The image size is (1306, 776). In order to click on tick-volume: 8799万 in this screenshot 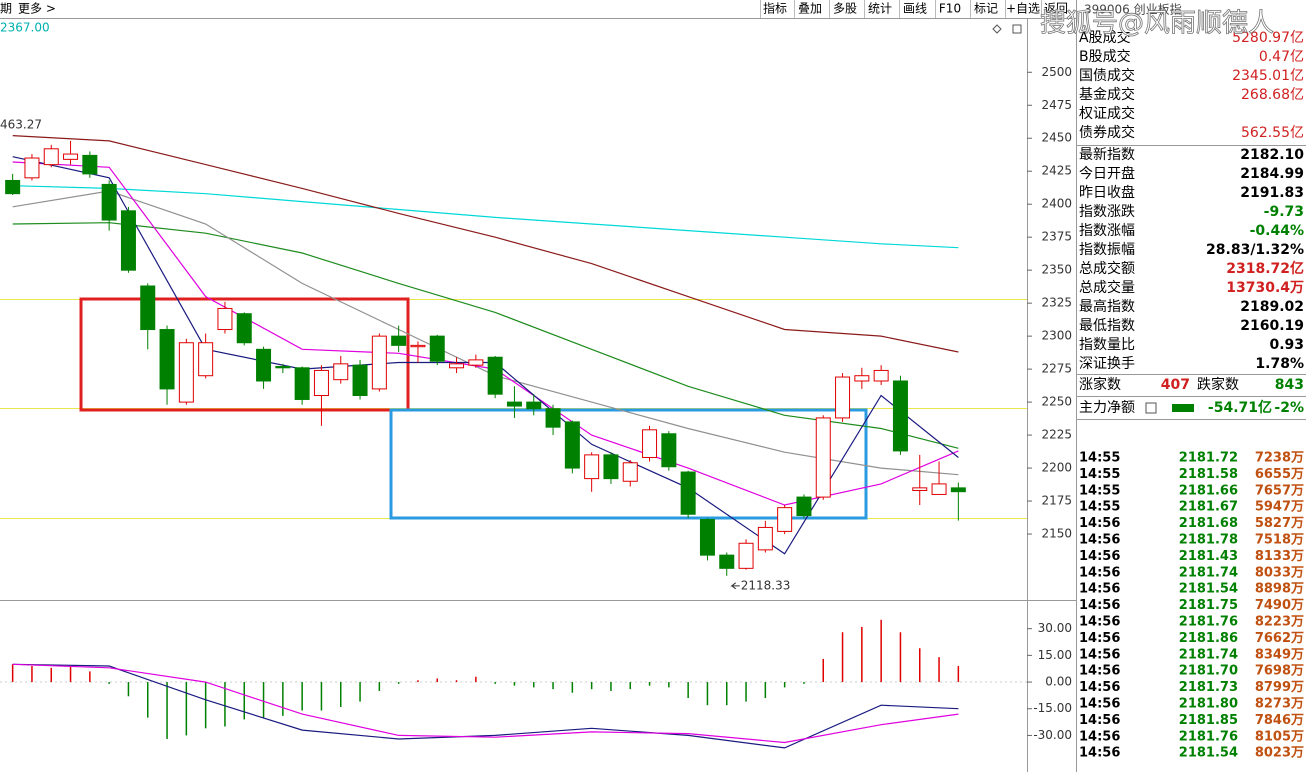, I will do `click(1279, 687)`.